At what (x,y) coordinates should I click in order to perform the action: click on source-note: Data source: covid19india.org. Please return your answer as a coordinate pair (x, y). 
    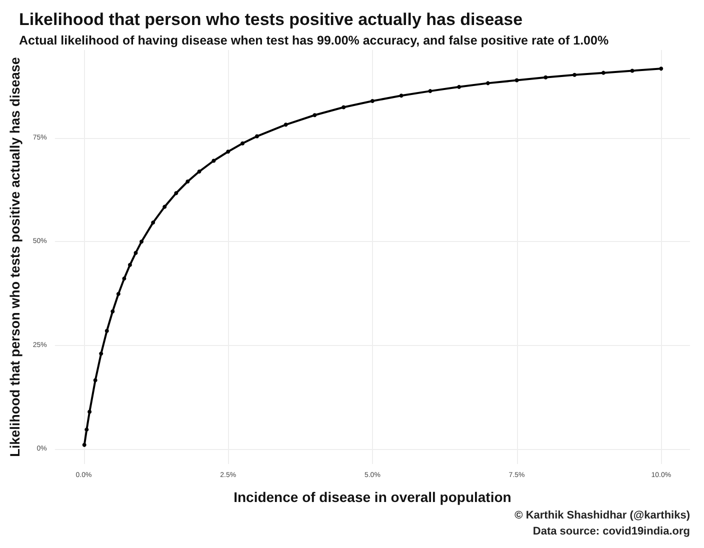
    Looking at the image, I should click on (611, 532).